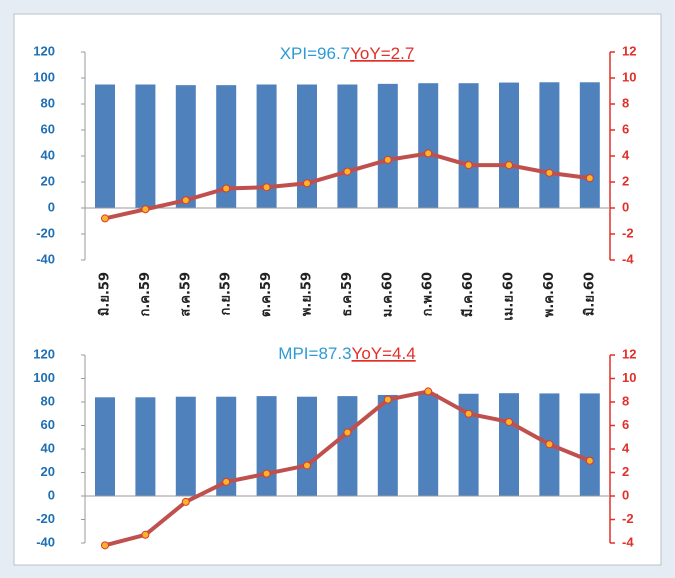  What do you see at coordinates (226, 293) in the screenshot?
I see `x-tick-label: ก.ย.59` at bounding box center [226, 293].